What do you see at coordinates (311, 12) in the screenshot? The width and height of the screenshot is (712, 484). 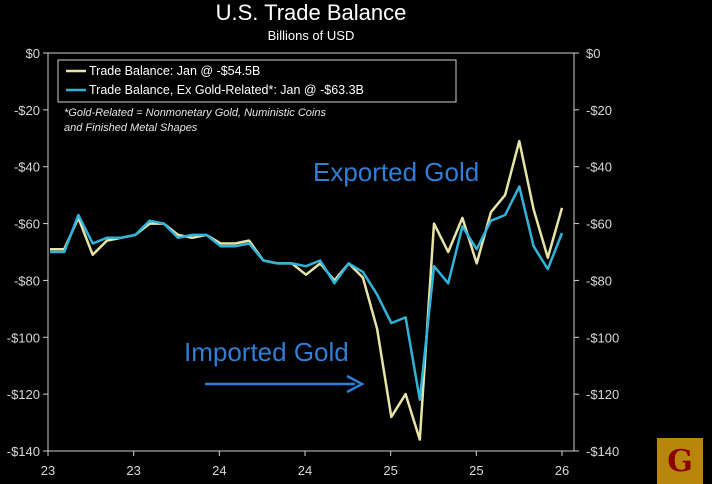 I see `chart-title: U.S. Trade Balance` at bounding box center [311, 12].